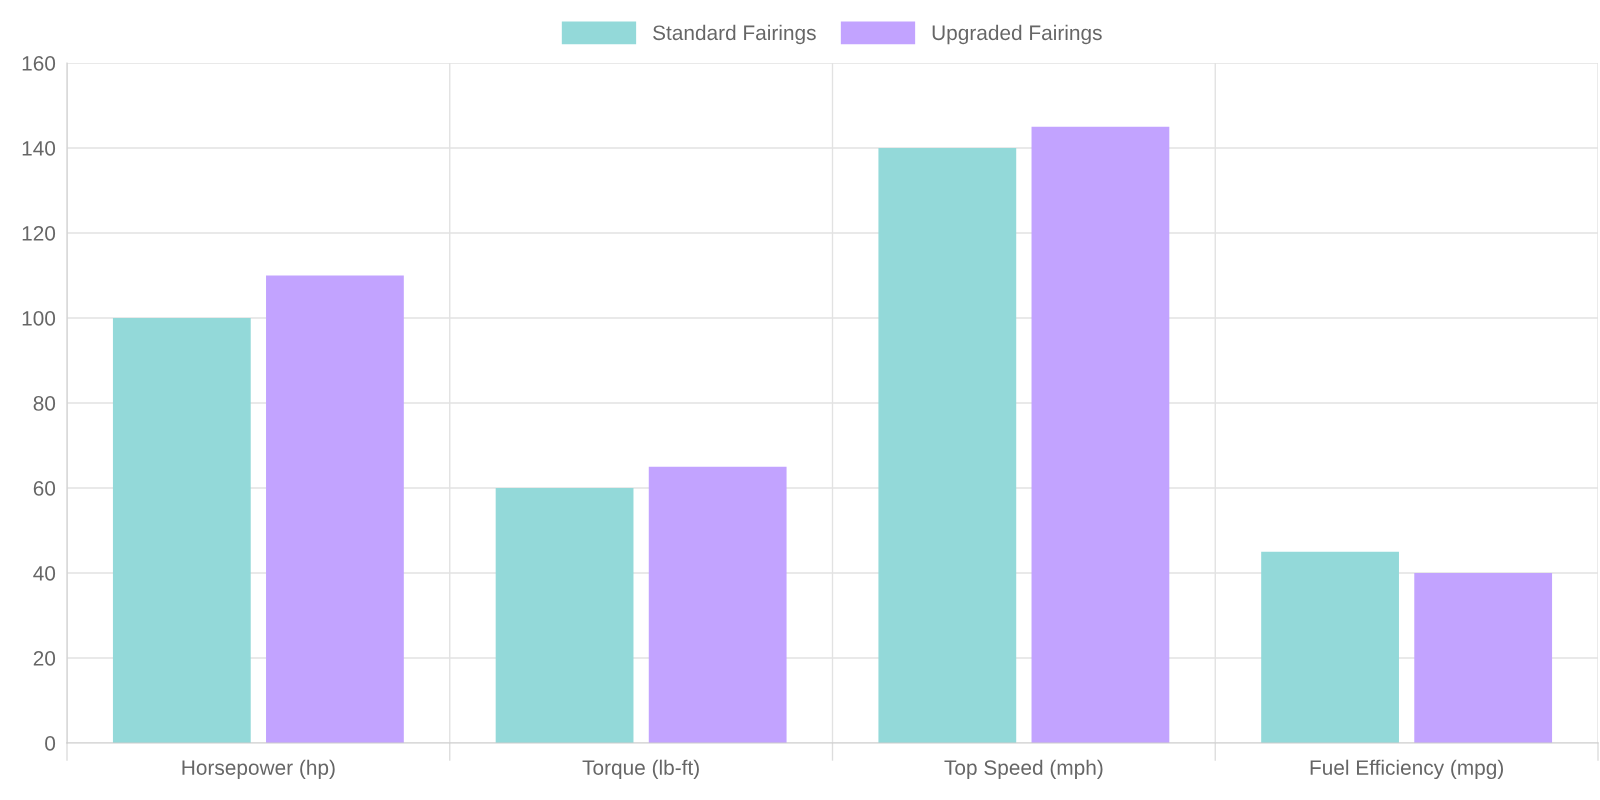  I want to click on legend-label: Standard Fairings, so click(734, 34).